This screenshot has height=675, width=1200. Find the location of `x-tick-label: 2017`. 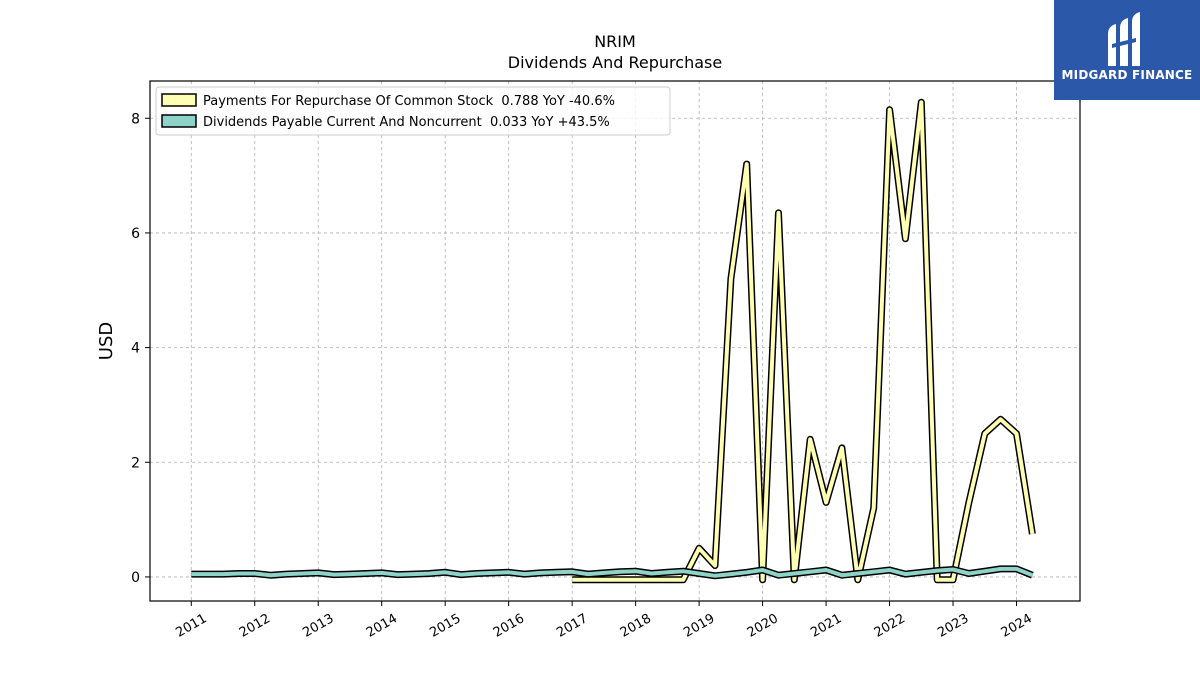

x-tick-label: 2017 is located at coordinates (572, 626).